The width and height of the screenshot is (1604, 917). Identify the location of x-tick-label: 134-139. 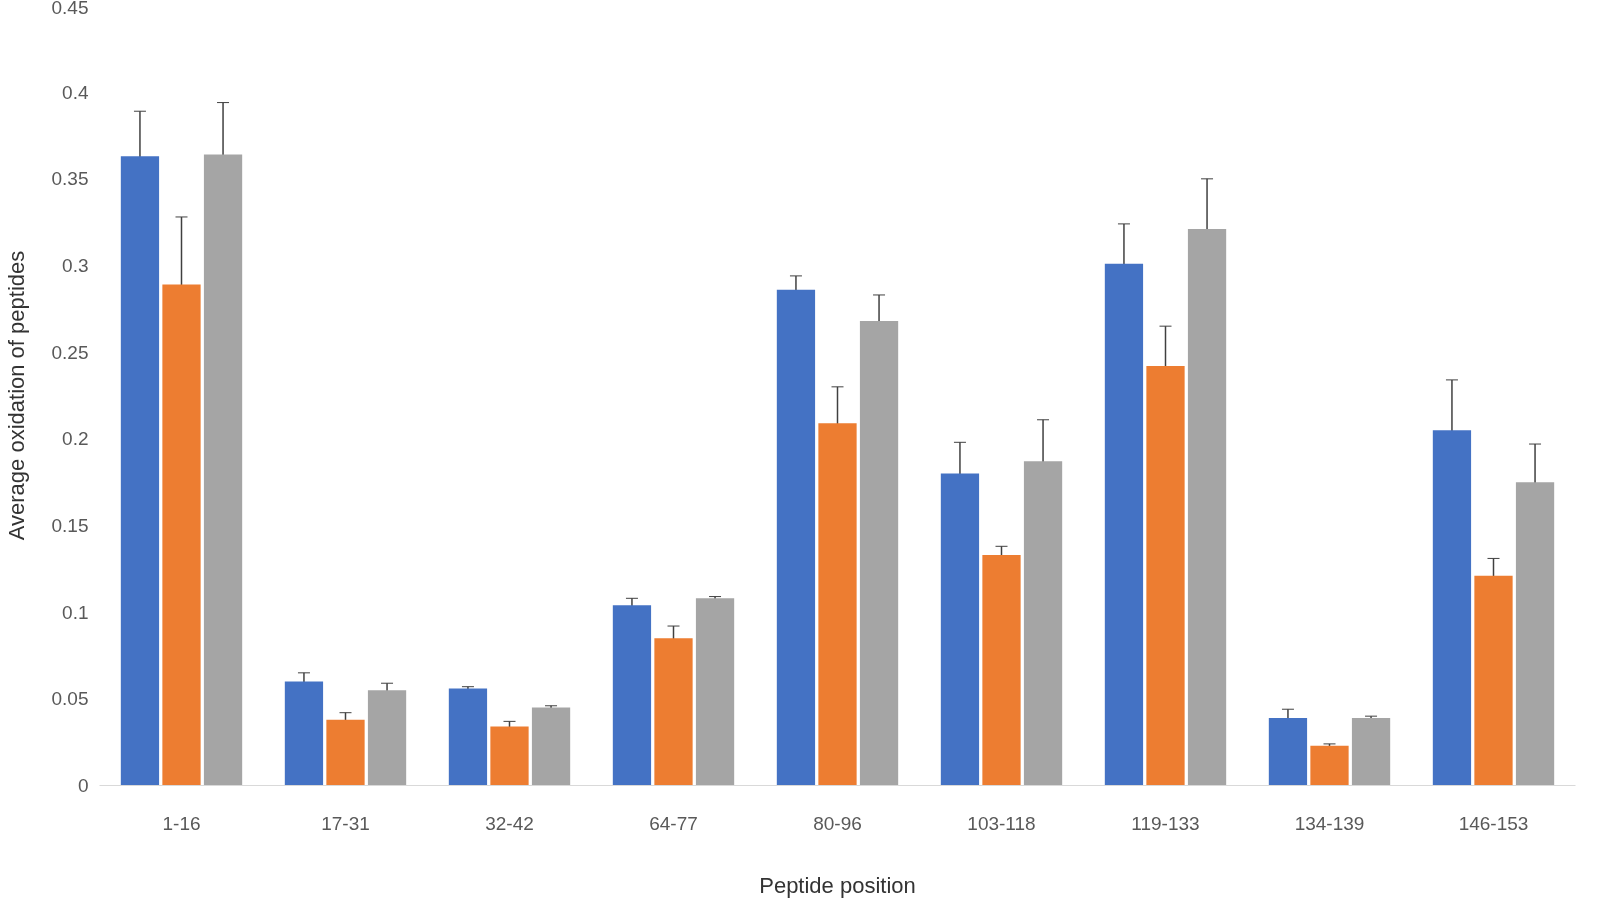
(1329, 823).